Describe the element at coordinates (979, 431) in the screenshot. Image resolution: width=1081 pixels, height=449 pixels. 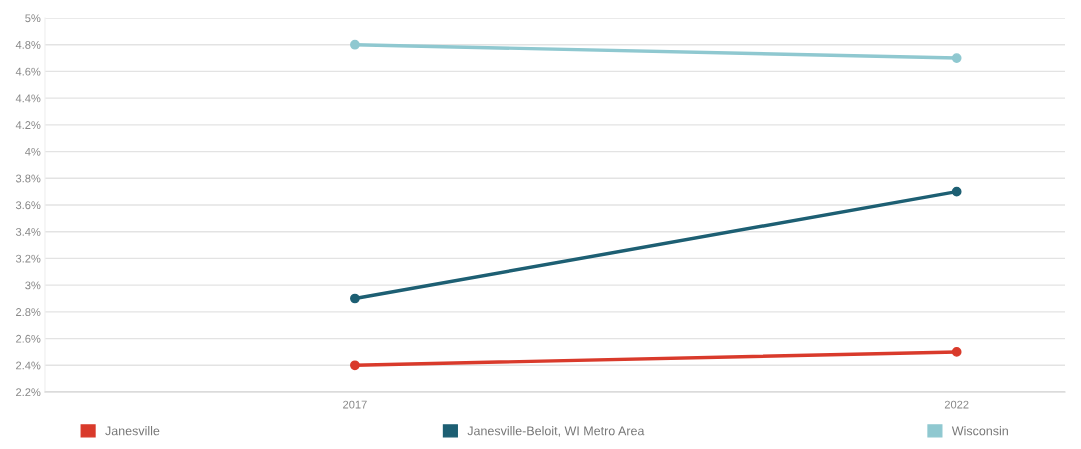
I see `legend-label: Wisconsin` at that location.